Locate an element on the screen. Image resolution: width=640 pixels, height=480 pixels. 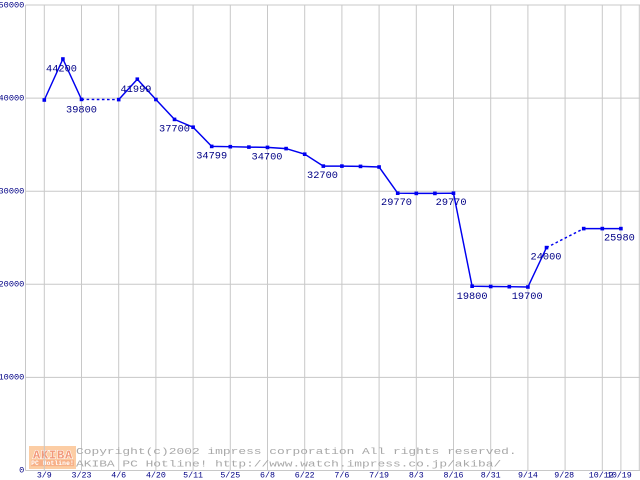
svg-text: 5/25 is located at coordinates (230, 475).